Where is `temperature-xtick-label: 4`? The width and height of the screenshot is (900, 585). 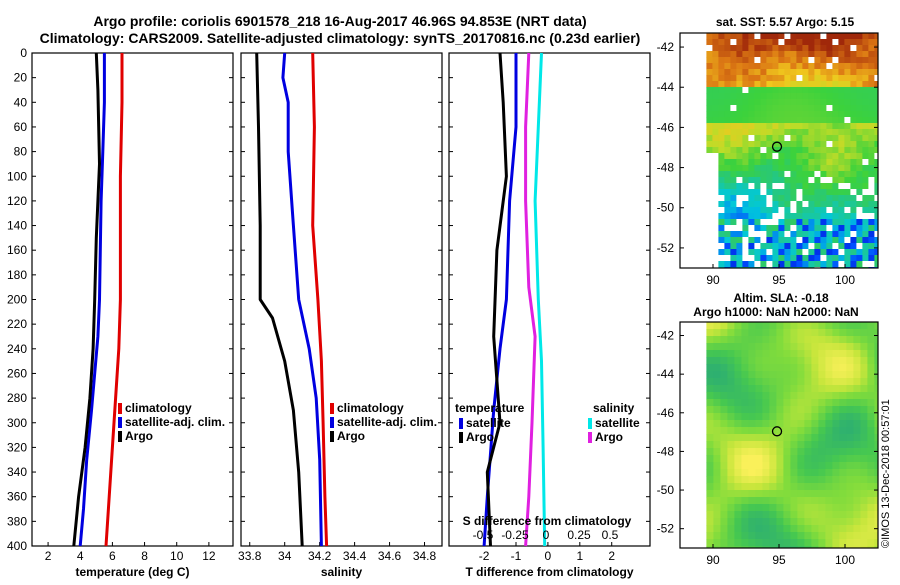 temperature-xtick-label: 4 is located at coordinates (80, 556).